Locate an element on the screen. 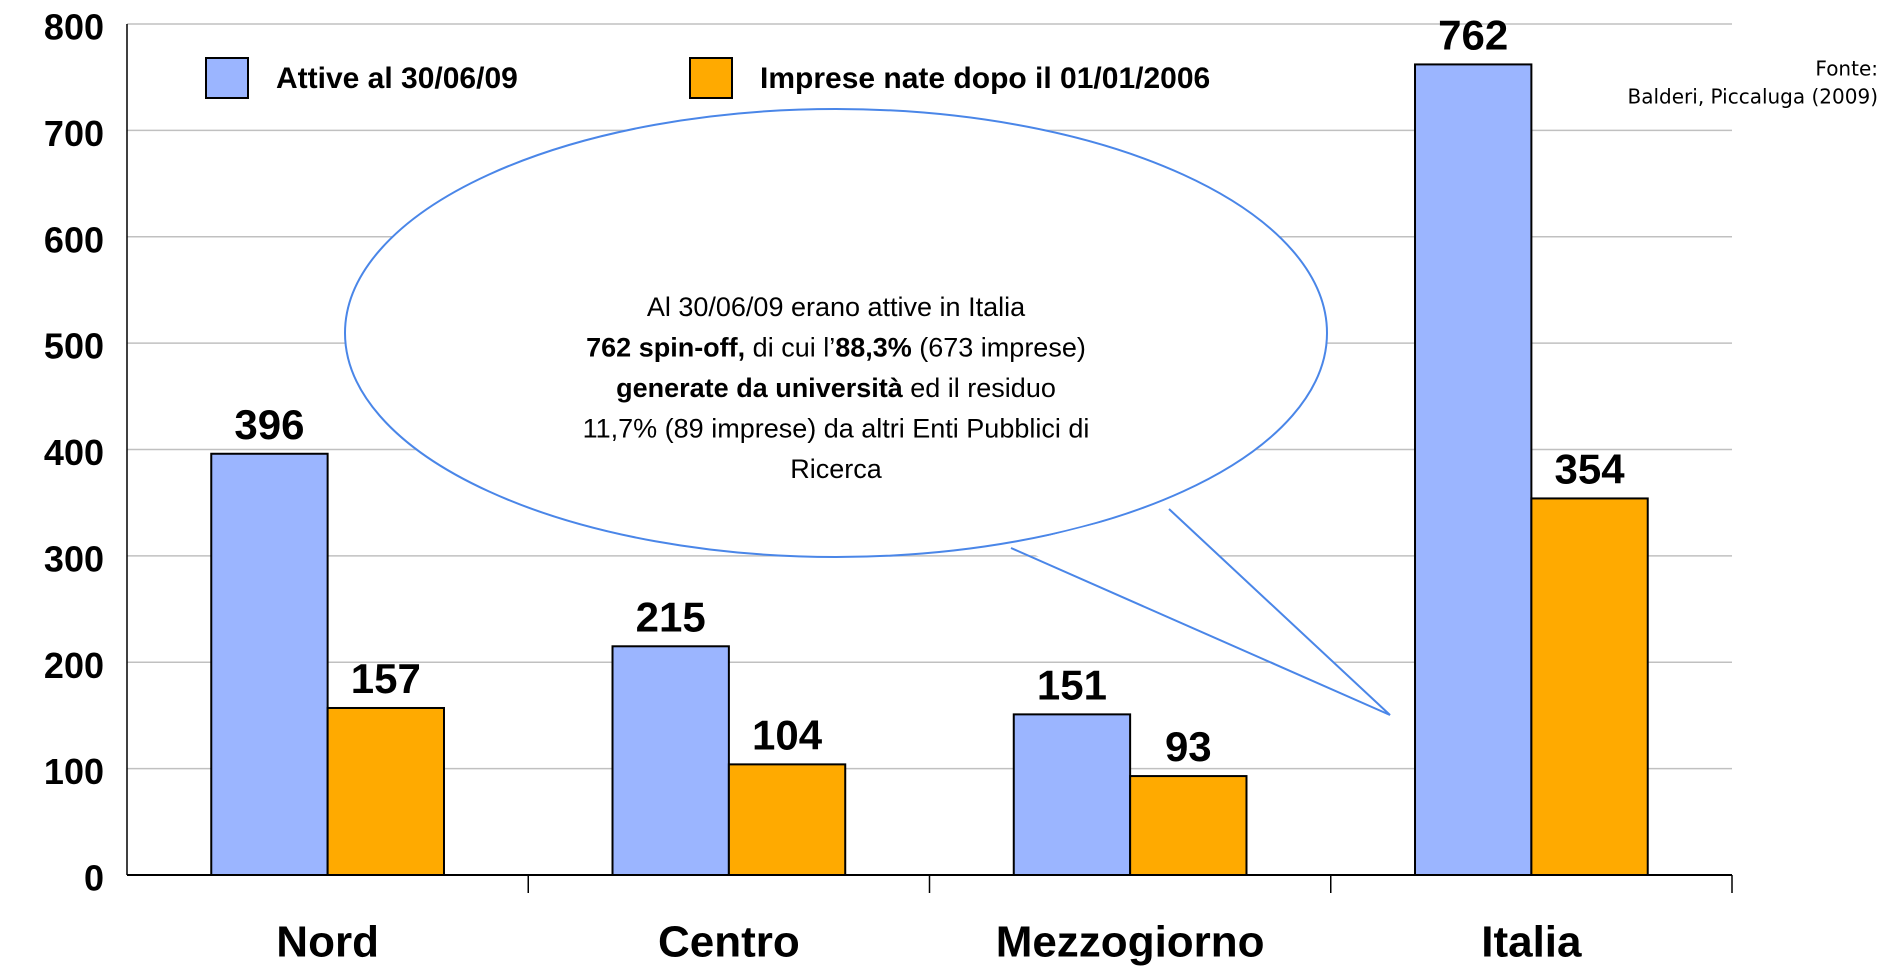 The image size is (1890, 966). annotation-line: Ricerca is located at coordinates (836, 469).